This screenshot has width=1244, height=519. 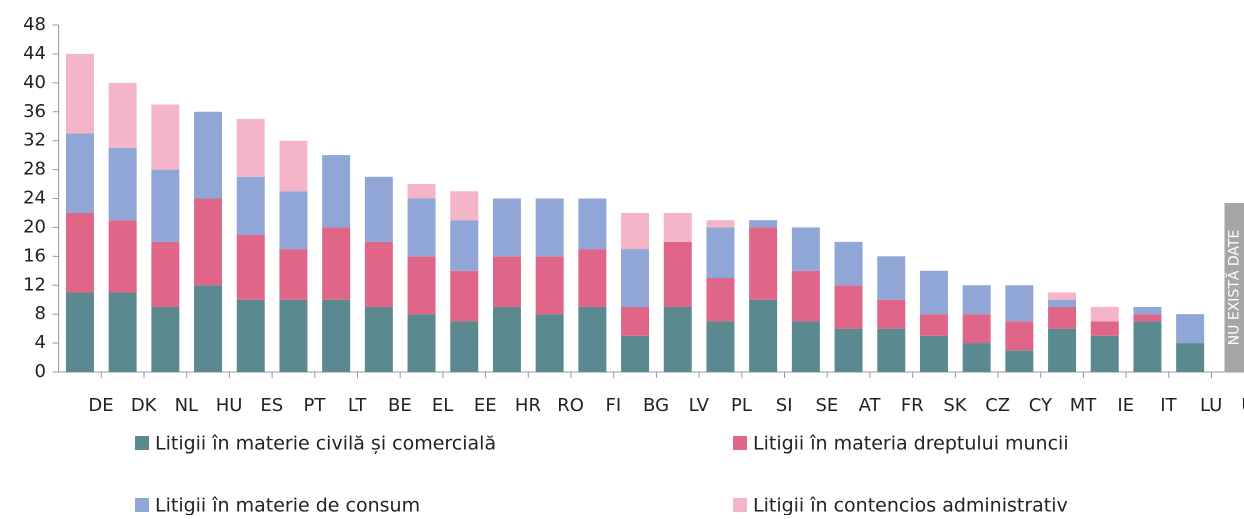 I want to click on annotation: NU EXISTĂ DATE, so click(x=1233, y=288).